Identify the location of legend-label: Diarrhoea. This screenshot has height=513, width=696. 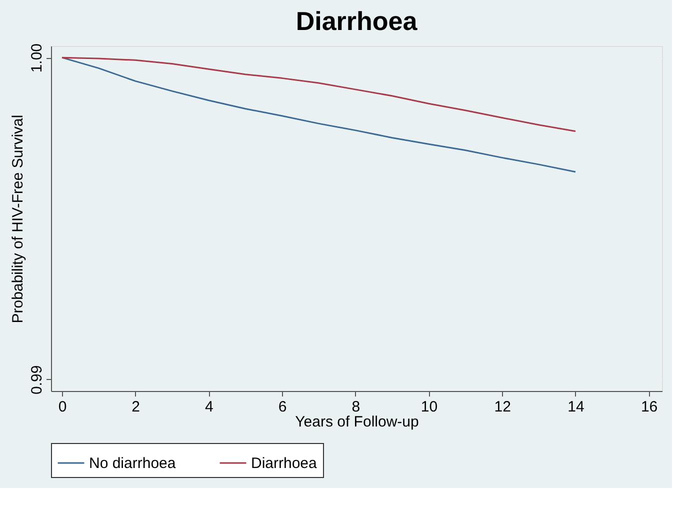
(284, 463).